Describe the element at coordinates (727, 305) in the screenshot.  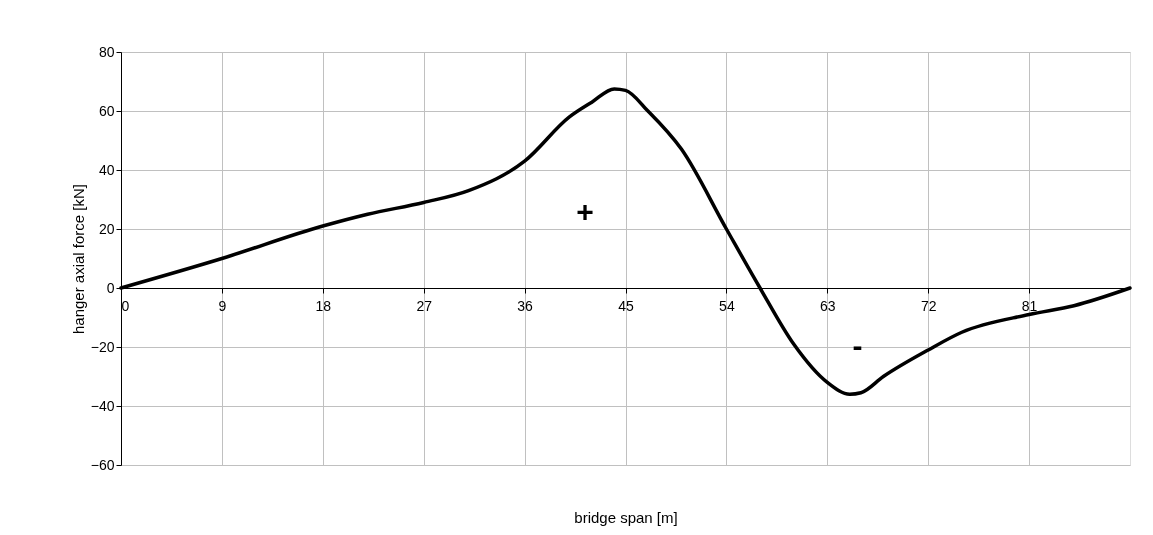
I see `x-tick-label: 54` at that location.